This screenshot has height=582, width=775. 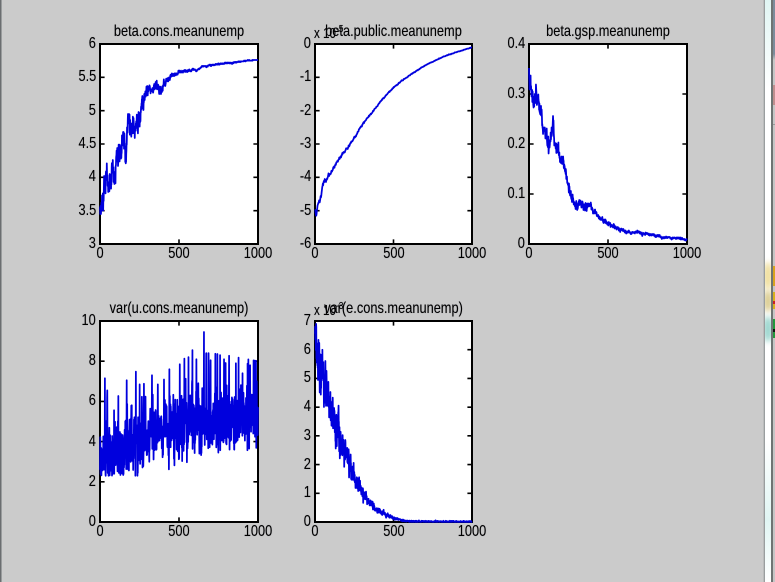 What do you see at coordinates (516, 193) in the screenshot?
I see `y-tick-label: 0.1` at bounding box center [516, 193].